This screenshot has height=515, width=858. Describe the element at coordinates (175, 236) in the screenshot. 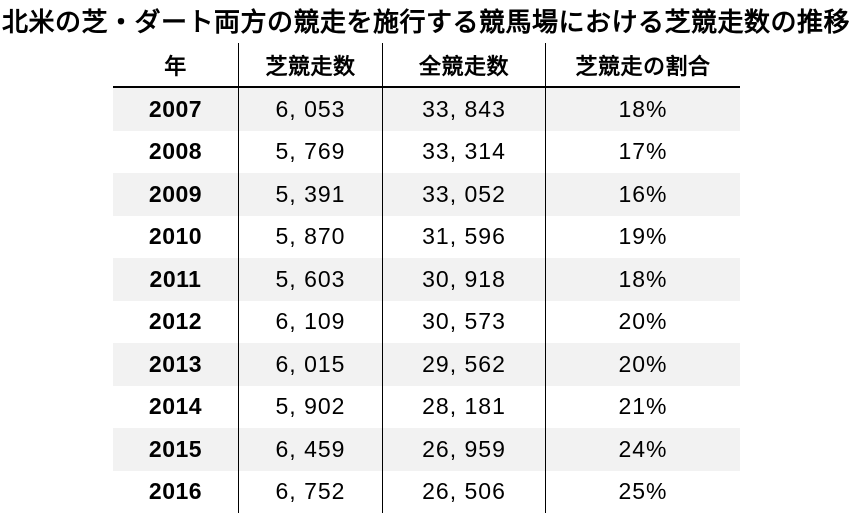

I see `cell-year: 2010` at that location.